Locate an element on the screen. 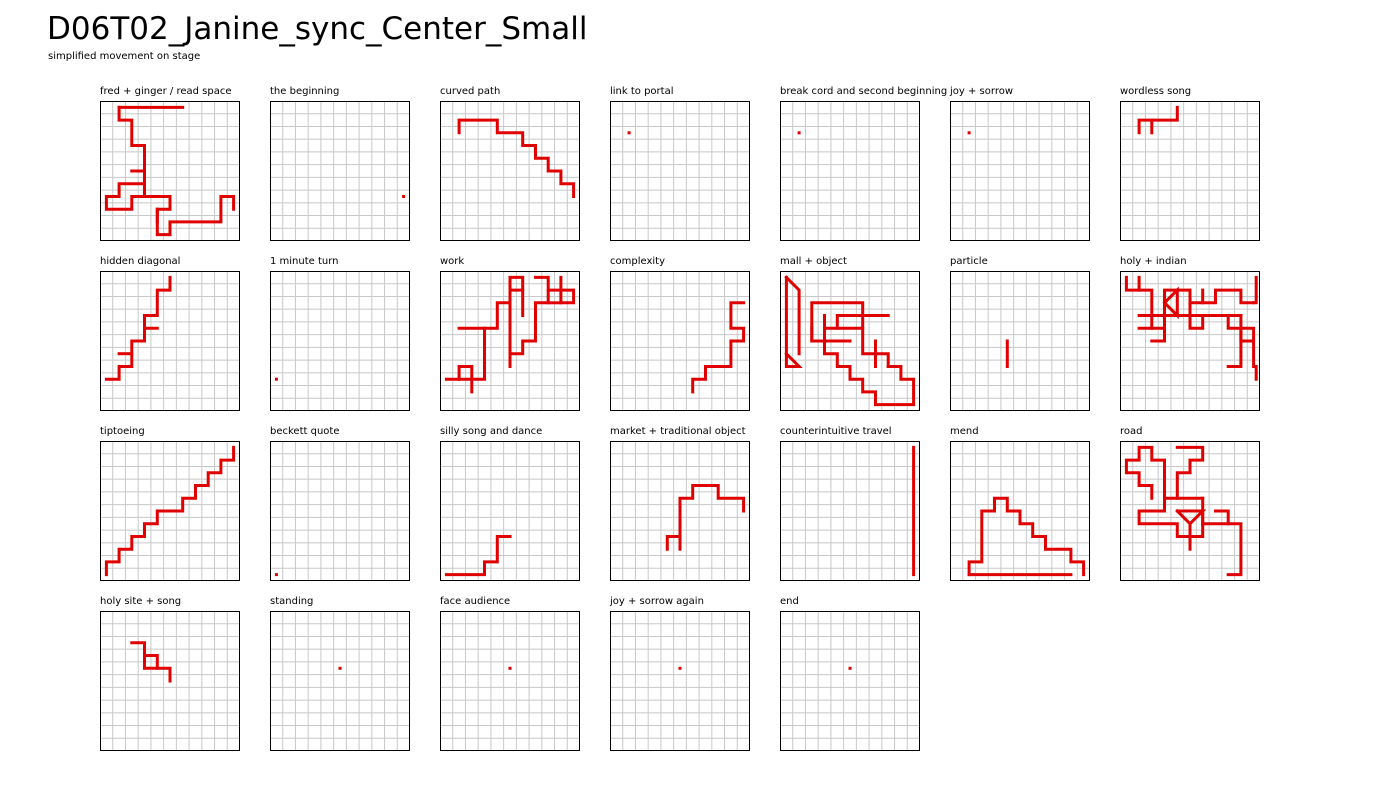 The height and width of the screenshot is (800, 1400). movement-panel: joy + sorrow is located at coordinates (1030, 166).